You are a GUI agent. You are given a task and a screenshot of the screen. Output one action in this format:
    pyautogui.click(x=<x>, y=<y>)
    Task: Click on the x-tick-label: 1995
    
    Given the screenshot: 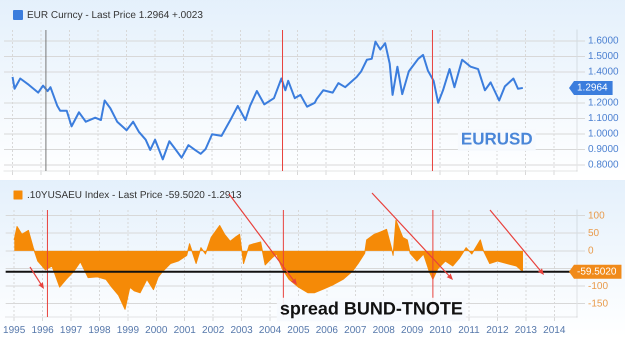 What is the action you would take?
    pyautogui.click(x=14, y=330)
    